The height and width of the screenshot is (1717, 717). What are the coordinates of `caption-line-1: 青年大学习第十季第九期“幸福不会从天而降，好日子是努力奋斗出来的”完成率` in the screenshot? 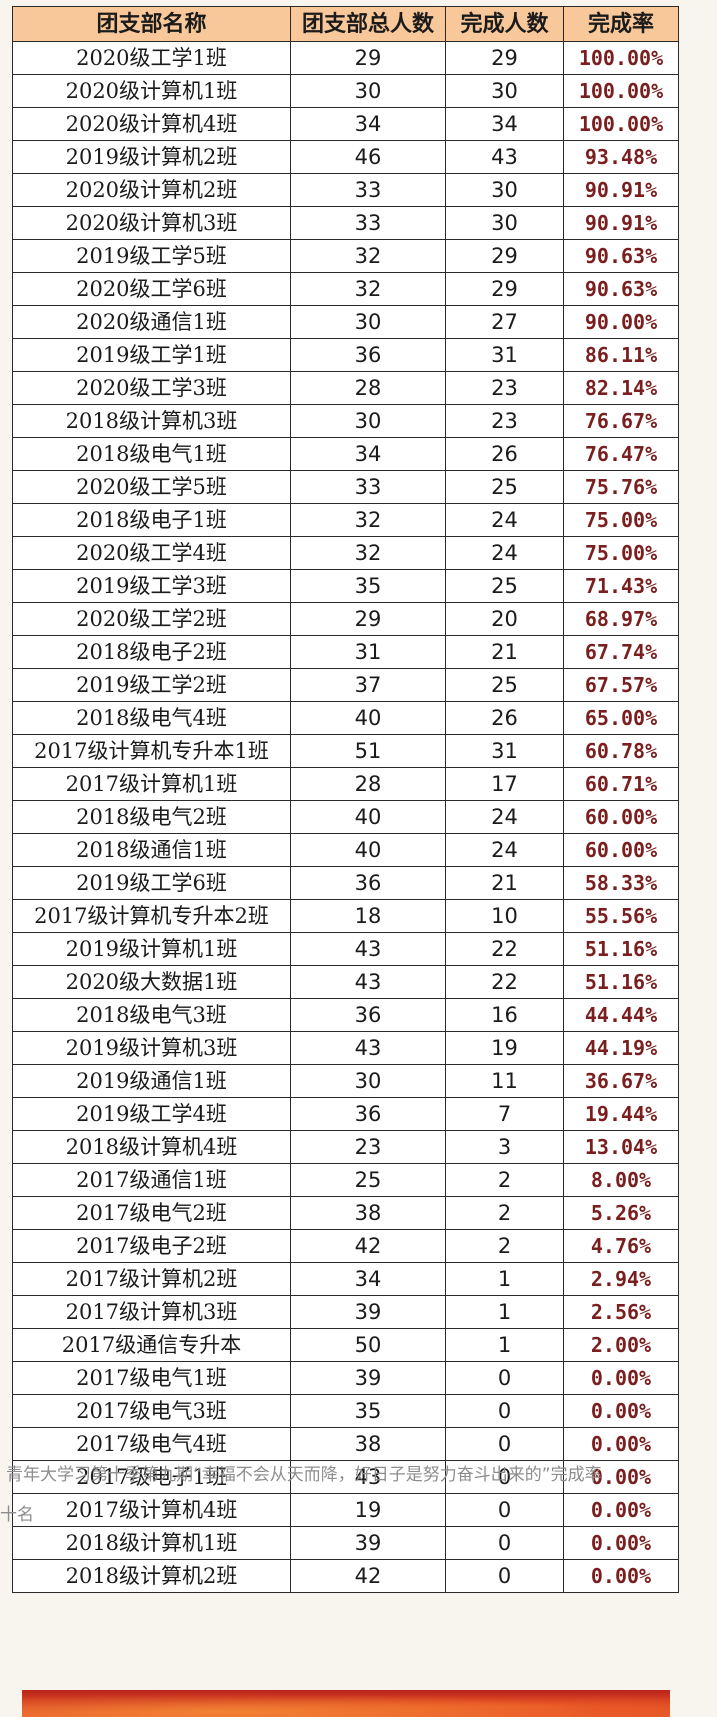 It's located at (304, 1475).